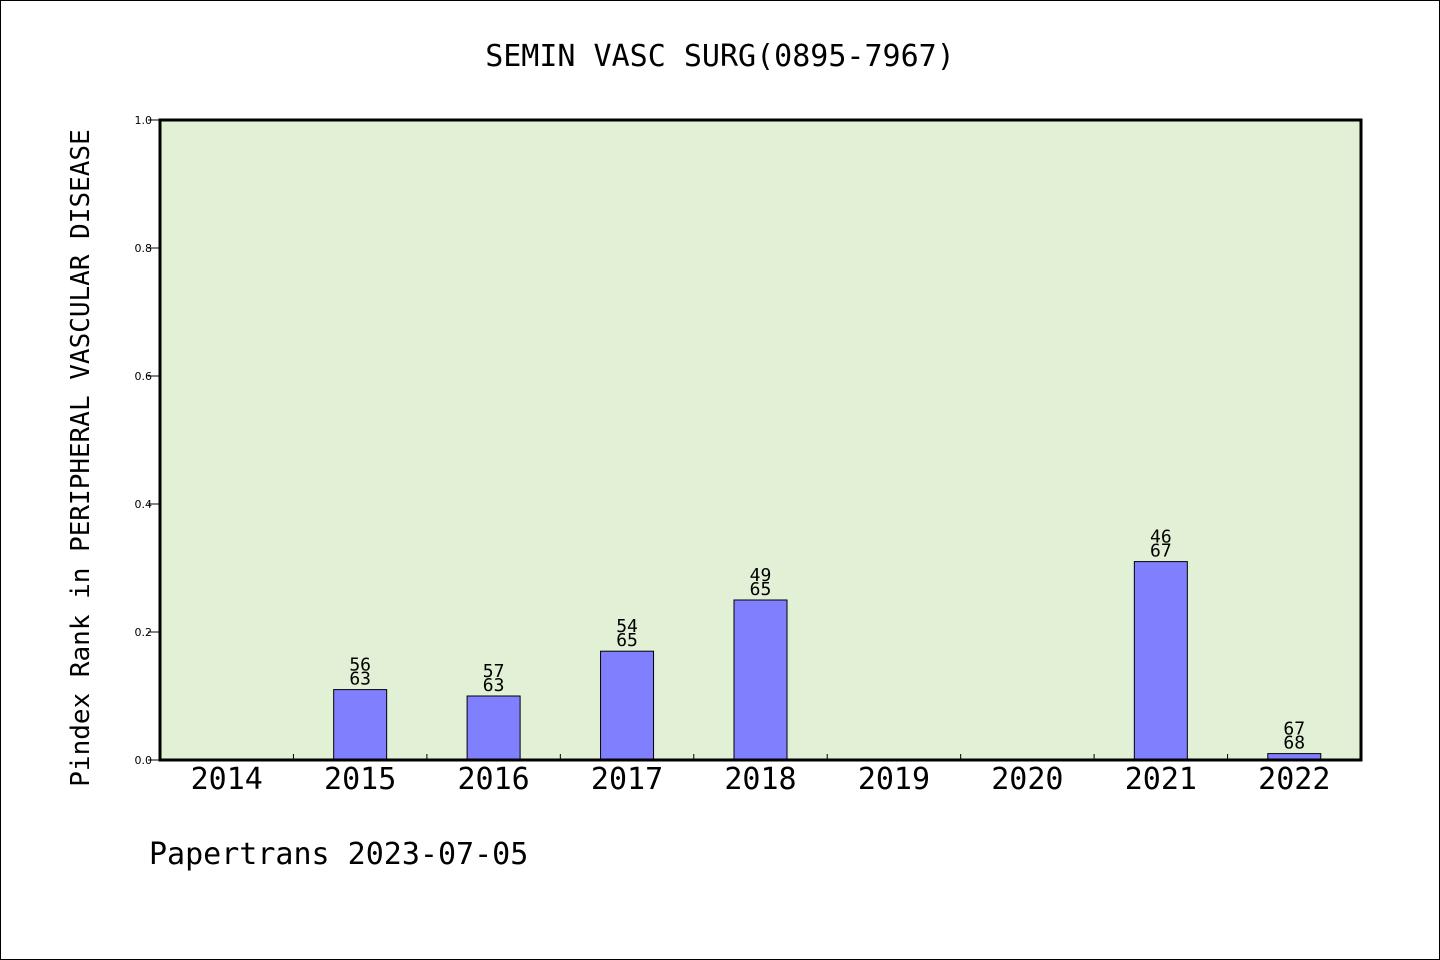 This screenshot has width=1440, height=960. I want to click on y-tick-label: 0.0, so click(144, 760).